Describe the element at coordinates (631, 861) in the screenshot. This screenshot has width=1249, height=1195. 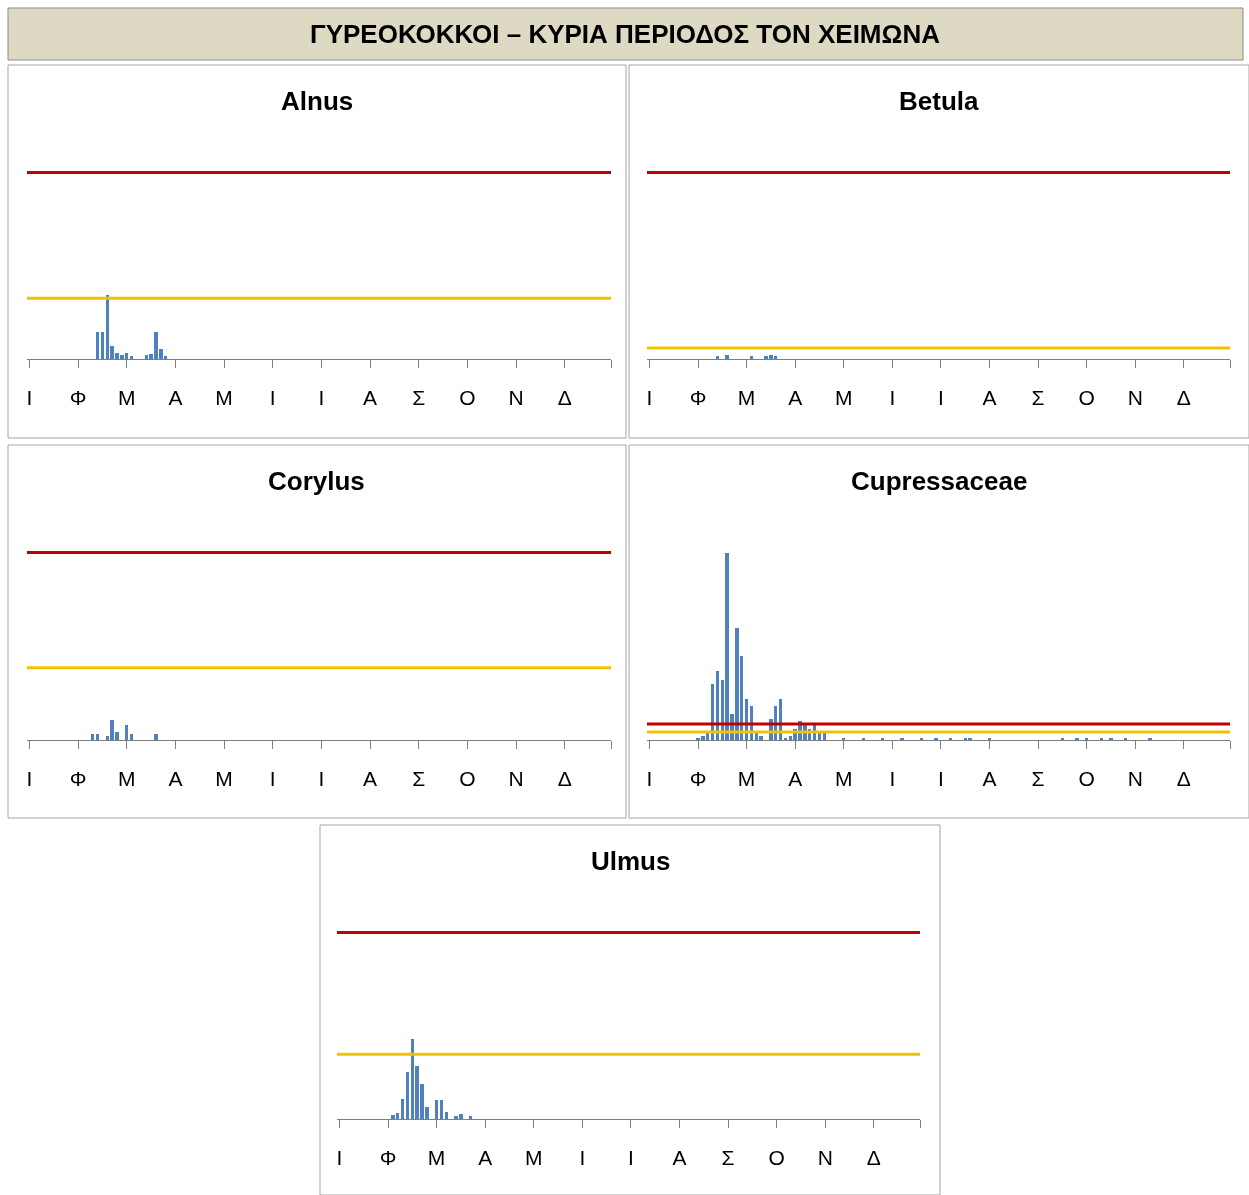
I see `chart-title: Ulmus` at that location.